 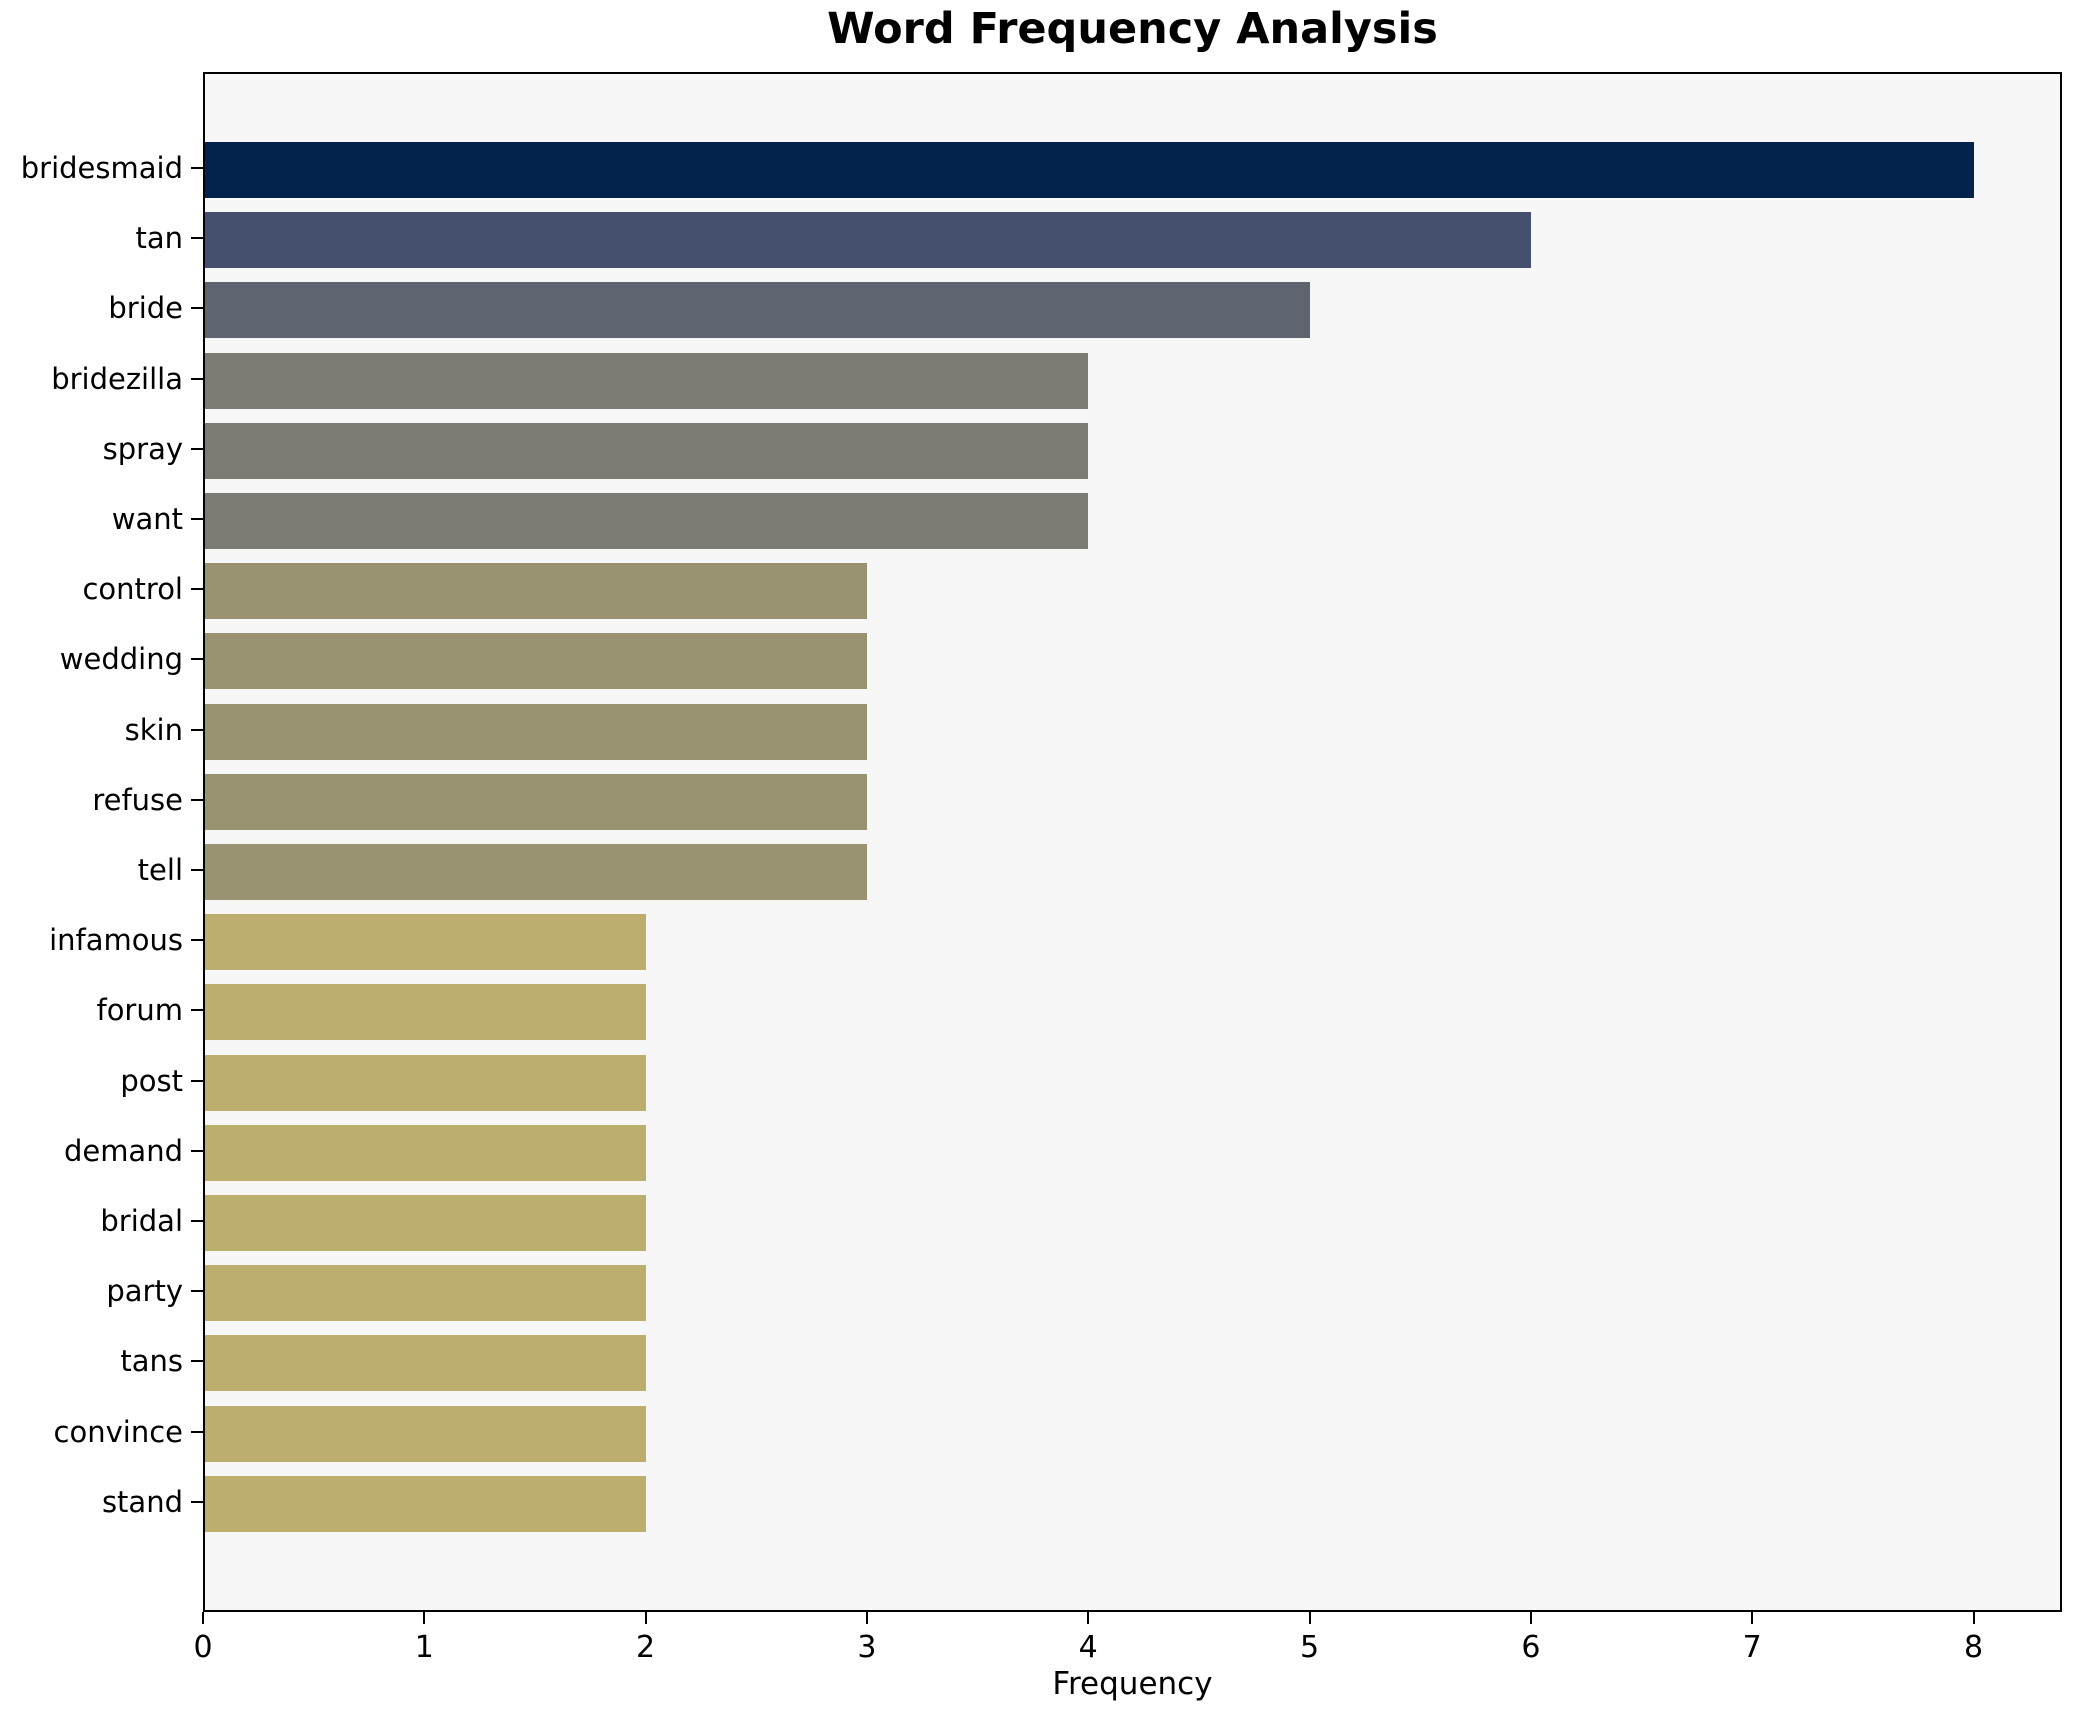 What do you see at coordinates (159, 238) in the screenshot?
I see `y-tick-label-tan: tan` at bounding box center [159, 238].